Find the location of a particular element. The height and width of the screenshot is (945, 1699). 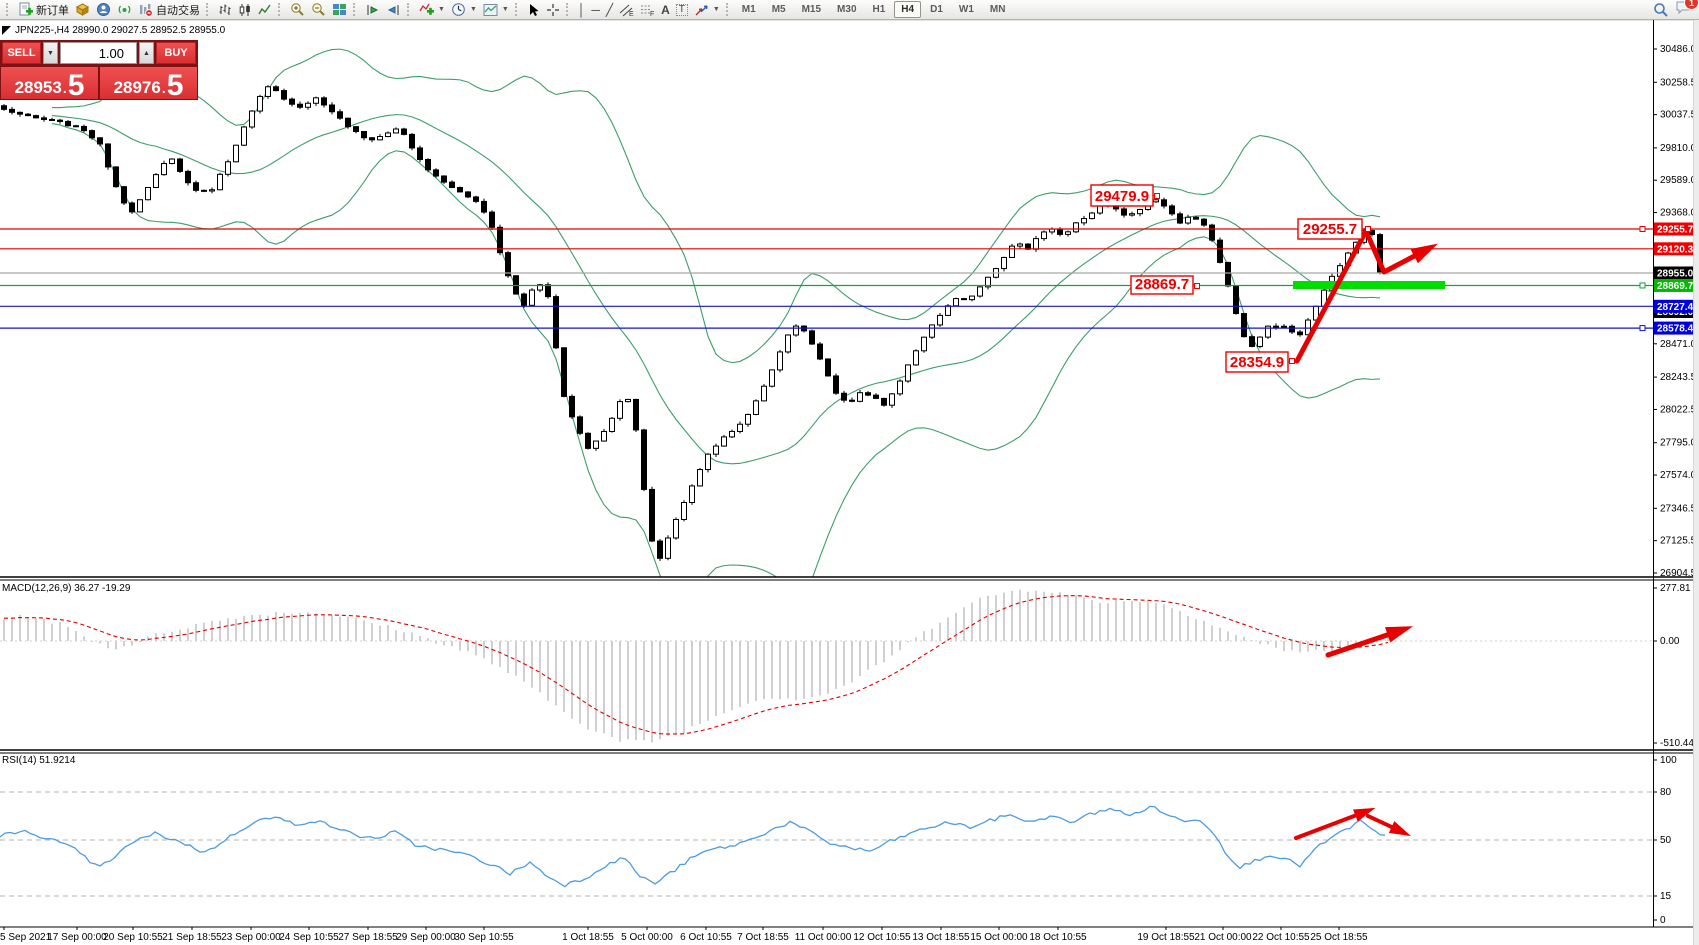

shapes-arrows-icon is located at coordinates (701, 9).